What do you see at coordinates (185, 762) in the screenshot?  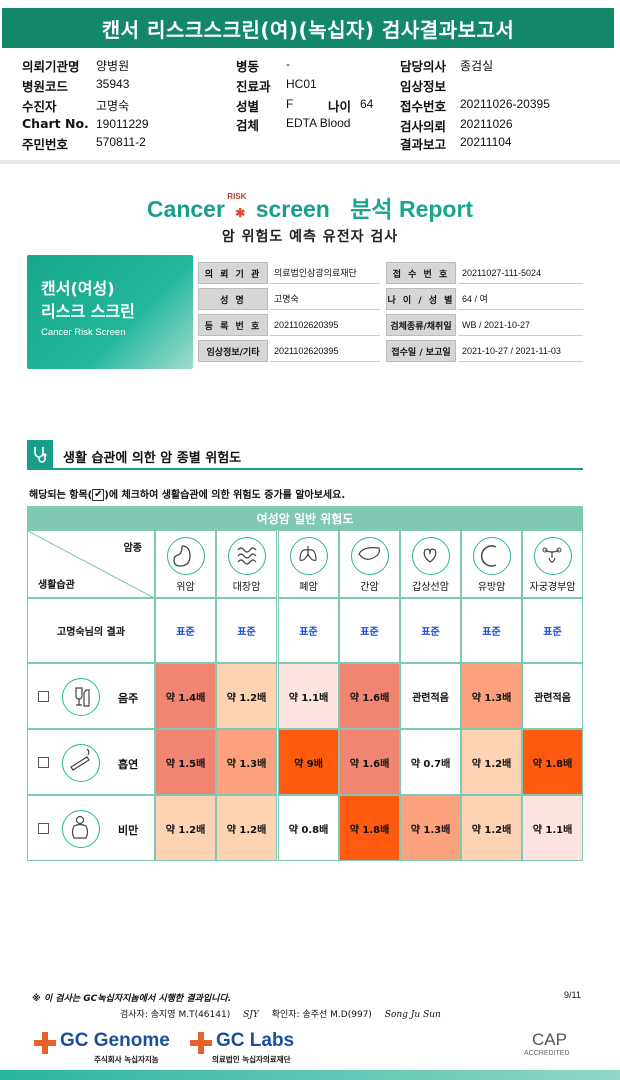 I see `risk-cell: 약 1.5배` at bounding box center [185, 762].